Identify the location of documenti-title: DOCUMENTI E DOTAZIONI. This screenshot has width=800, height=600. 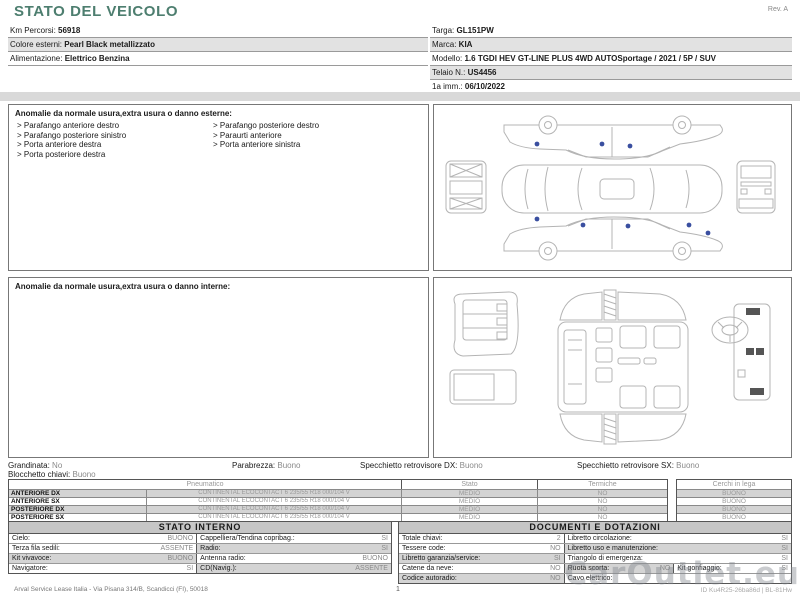
(595, 528).